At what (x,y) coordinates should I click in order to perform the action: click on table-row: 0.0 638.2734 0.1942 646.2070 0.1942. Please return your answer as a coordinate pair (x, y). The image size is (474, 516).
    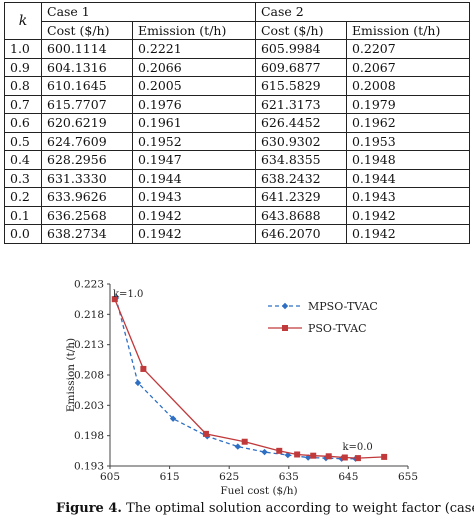
    Looking at the image, I should click on (237, 234).